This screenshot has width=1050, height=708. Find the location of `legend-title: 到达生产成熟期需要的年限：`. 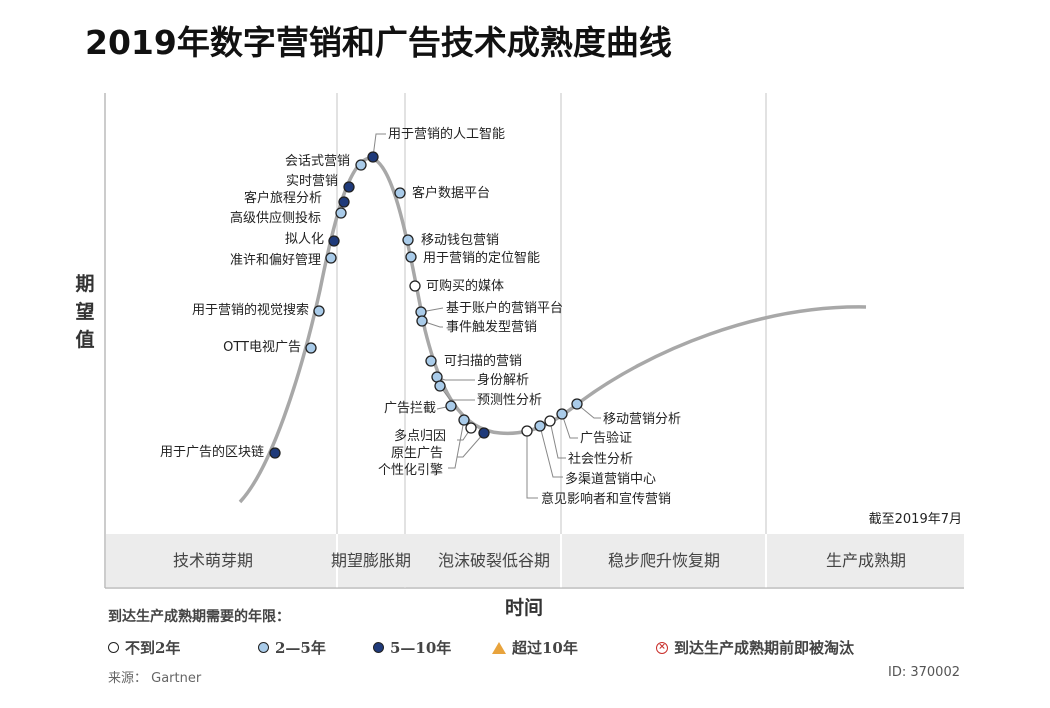

legend-title: 到达生产成熟期需要的年限： is located at coordinates (199, 617).